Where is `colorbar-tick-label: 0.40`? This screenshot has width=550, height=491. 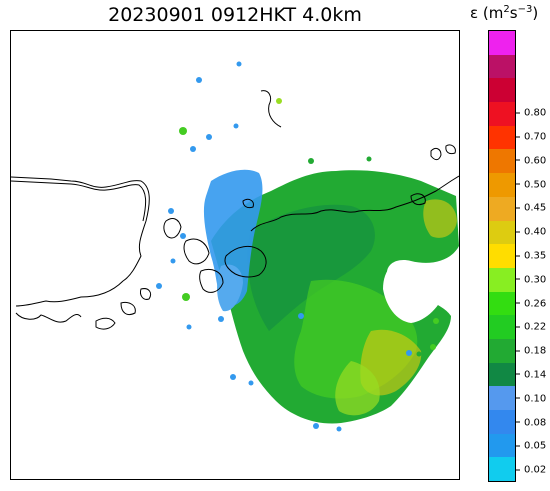 colorbar-tick-label: 0.40 is located at coordinates (531, 232).